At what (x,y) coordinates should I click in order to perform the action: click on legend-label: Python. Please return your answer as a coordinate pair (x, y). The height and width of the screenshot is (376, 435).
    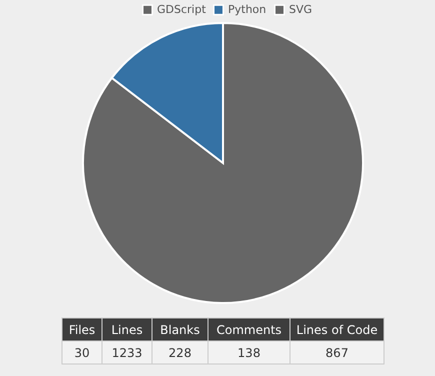
    Looking at the image, I should click on (247, 9).